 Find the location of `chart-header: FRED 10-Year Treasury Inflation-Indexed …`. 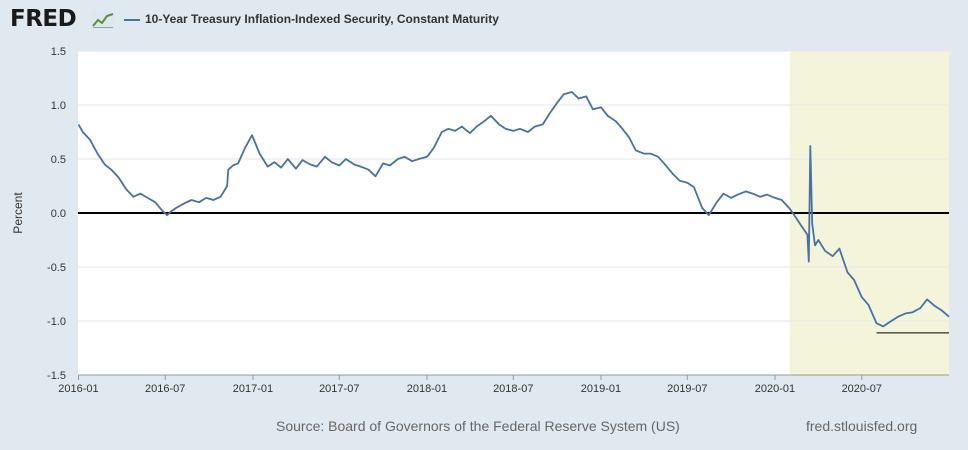

chart-header: FRED 10-Year Treasury Inflation-Indexed … is located at coordinates (484, 20).